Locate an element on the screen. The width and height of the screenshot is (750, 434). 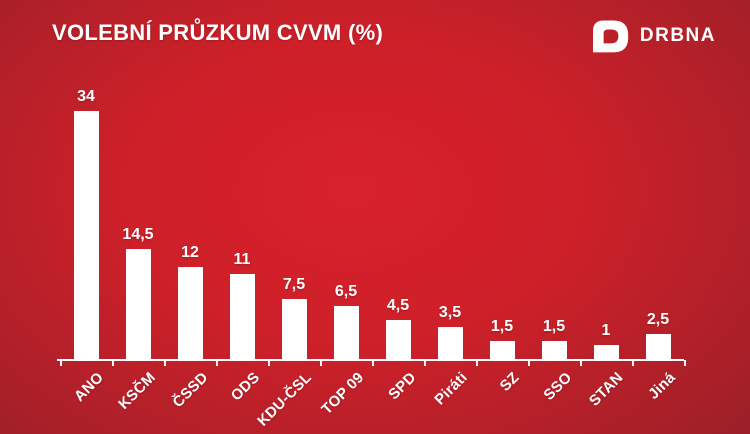
value-label-ano: 34 is located at coordinates (86, 96).